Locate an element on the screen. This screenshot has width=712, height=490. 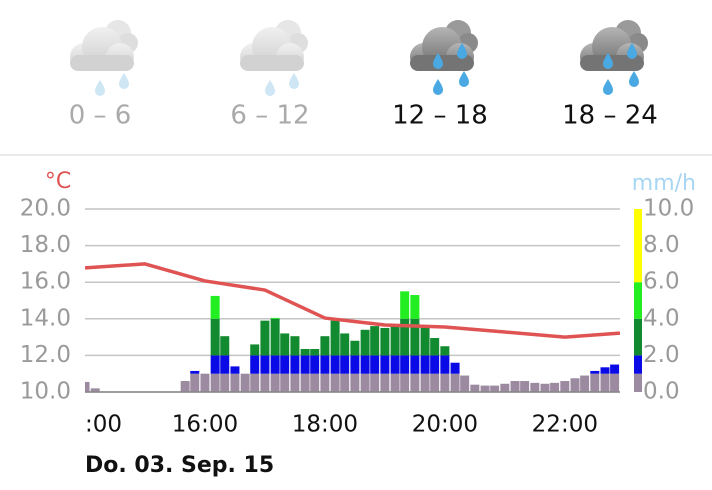
y-tick-label: 16.0 is located at coordinates (45, 282).